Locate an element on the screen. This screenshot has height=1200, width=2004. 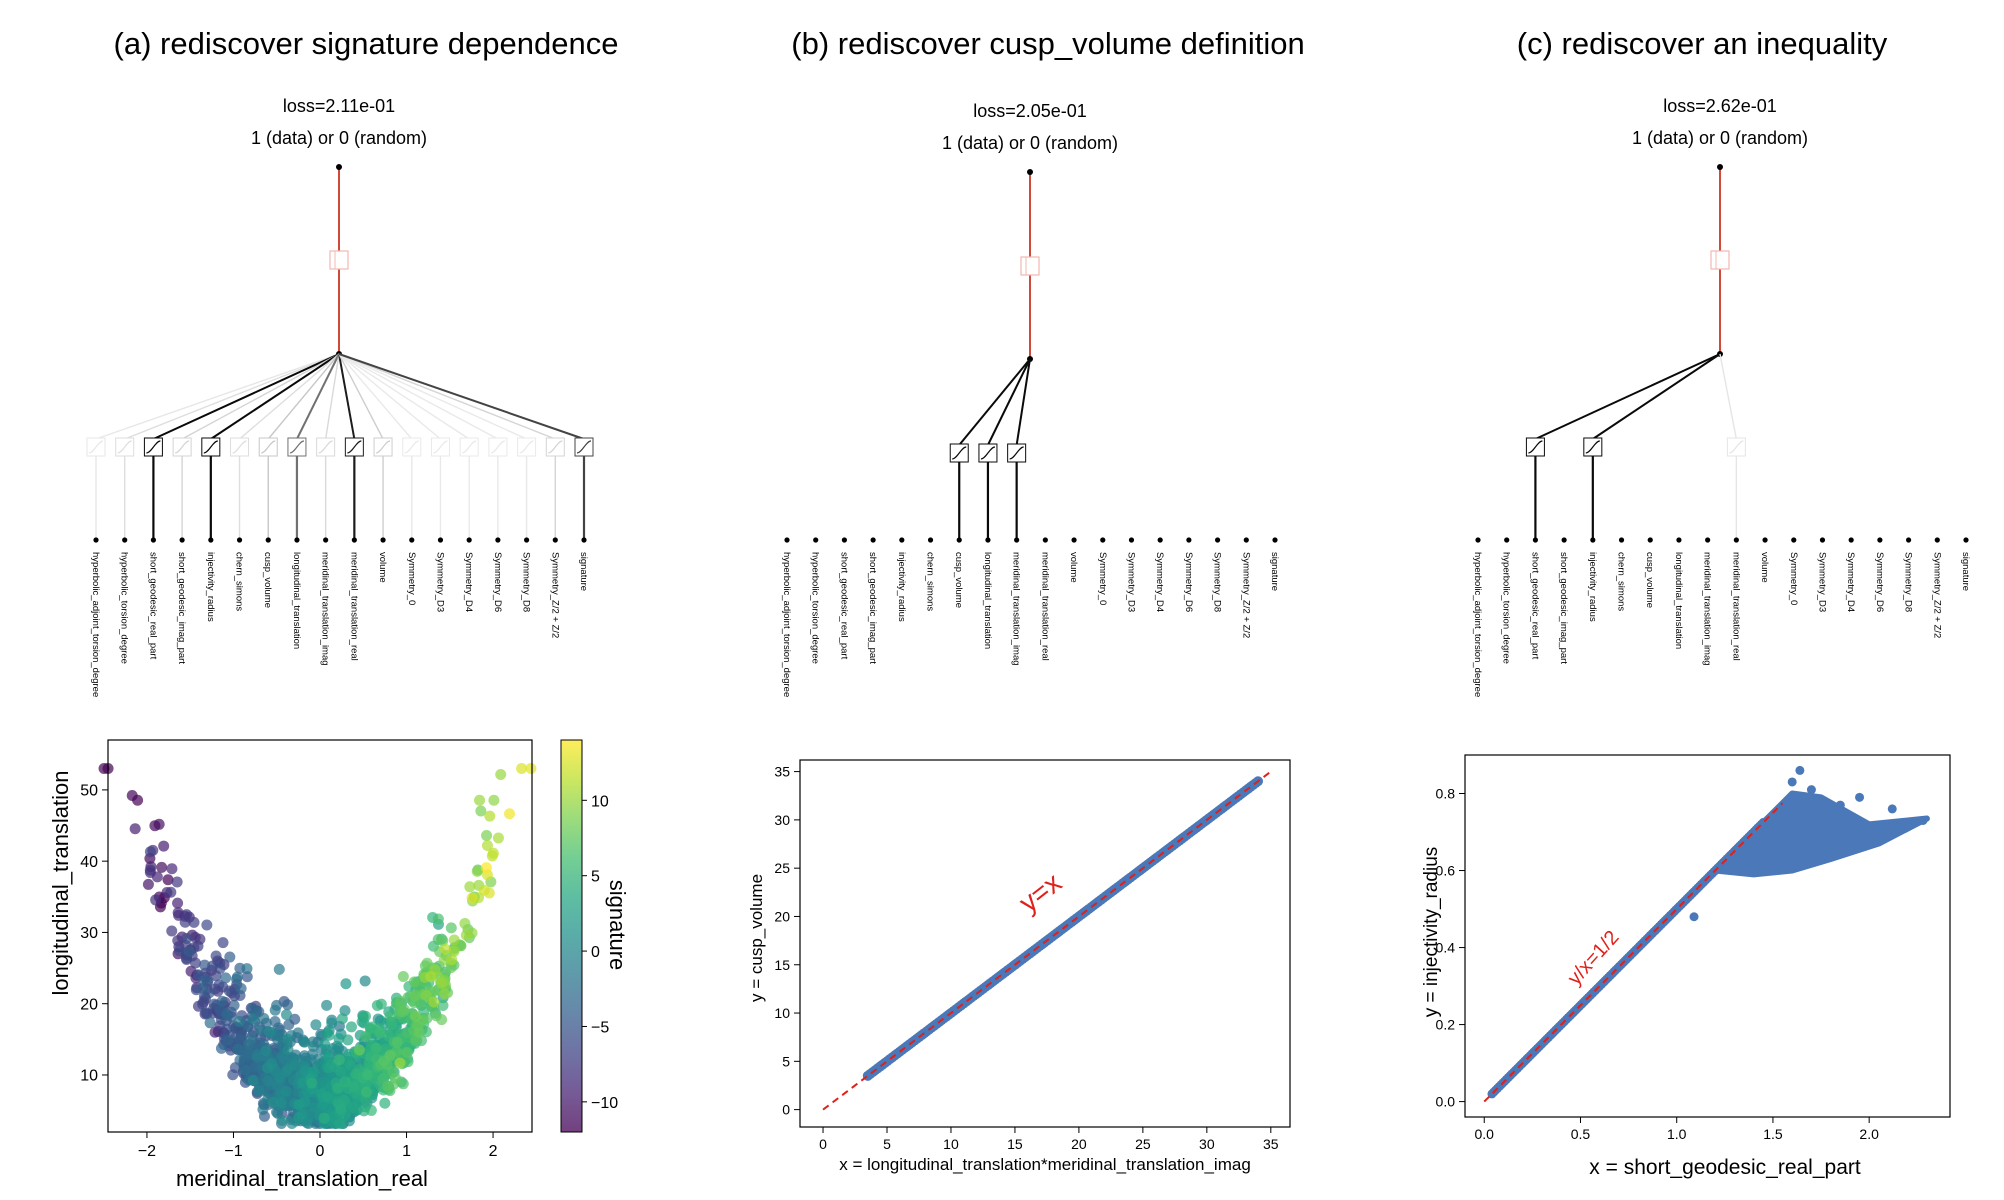
x-tick-label: 25 is located at coordinates (1143, 1144).